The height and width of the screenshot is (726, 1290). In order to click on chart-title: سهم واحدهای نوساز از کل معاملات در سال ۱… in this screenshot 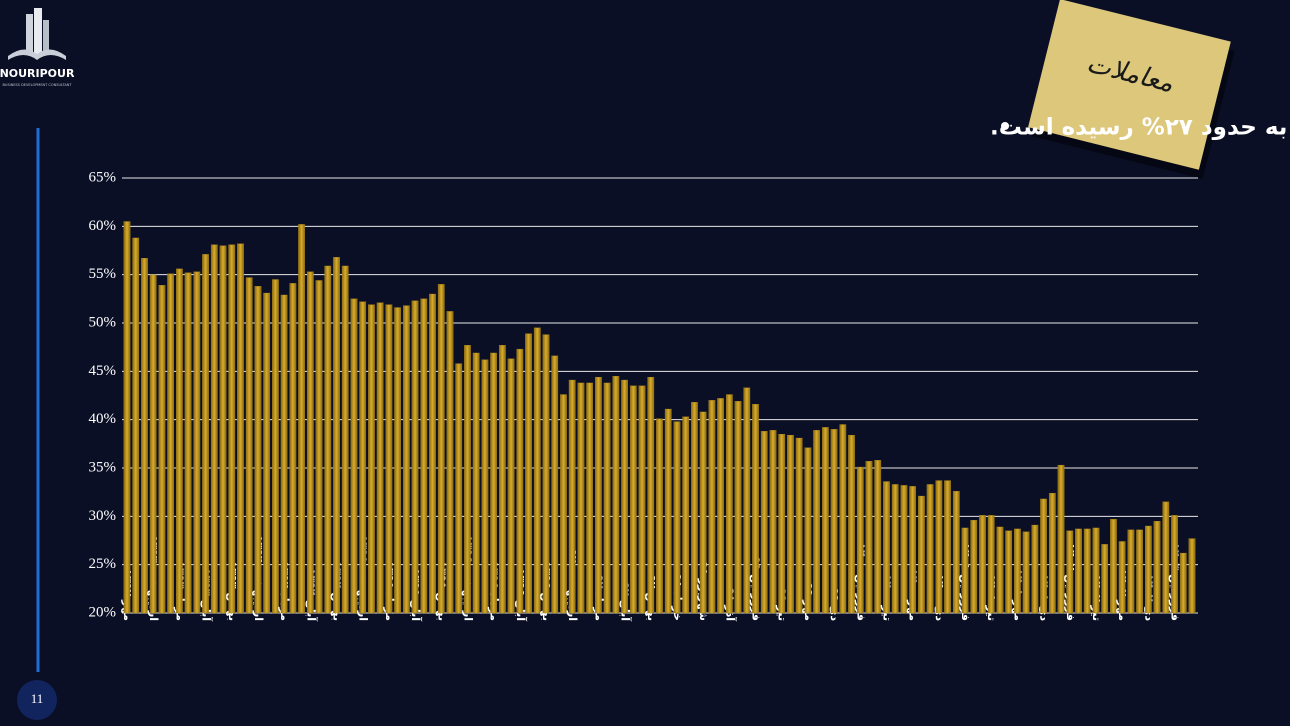, I will do `click(1140, 128)`.